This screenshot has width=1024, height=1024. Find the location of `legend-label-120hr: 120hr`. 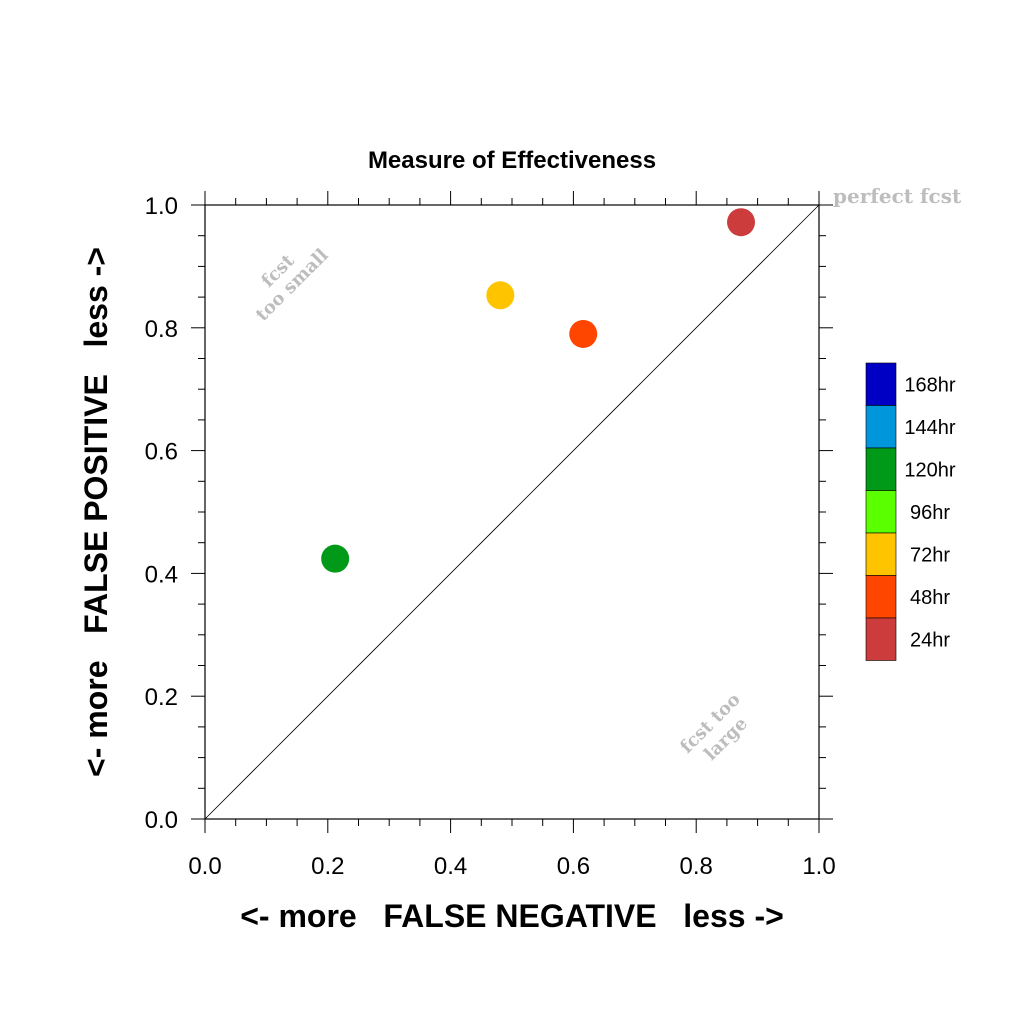

legend-label-120hr: 120hr is located at coordinates (929, 470).